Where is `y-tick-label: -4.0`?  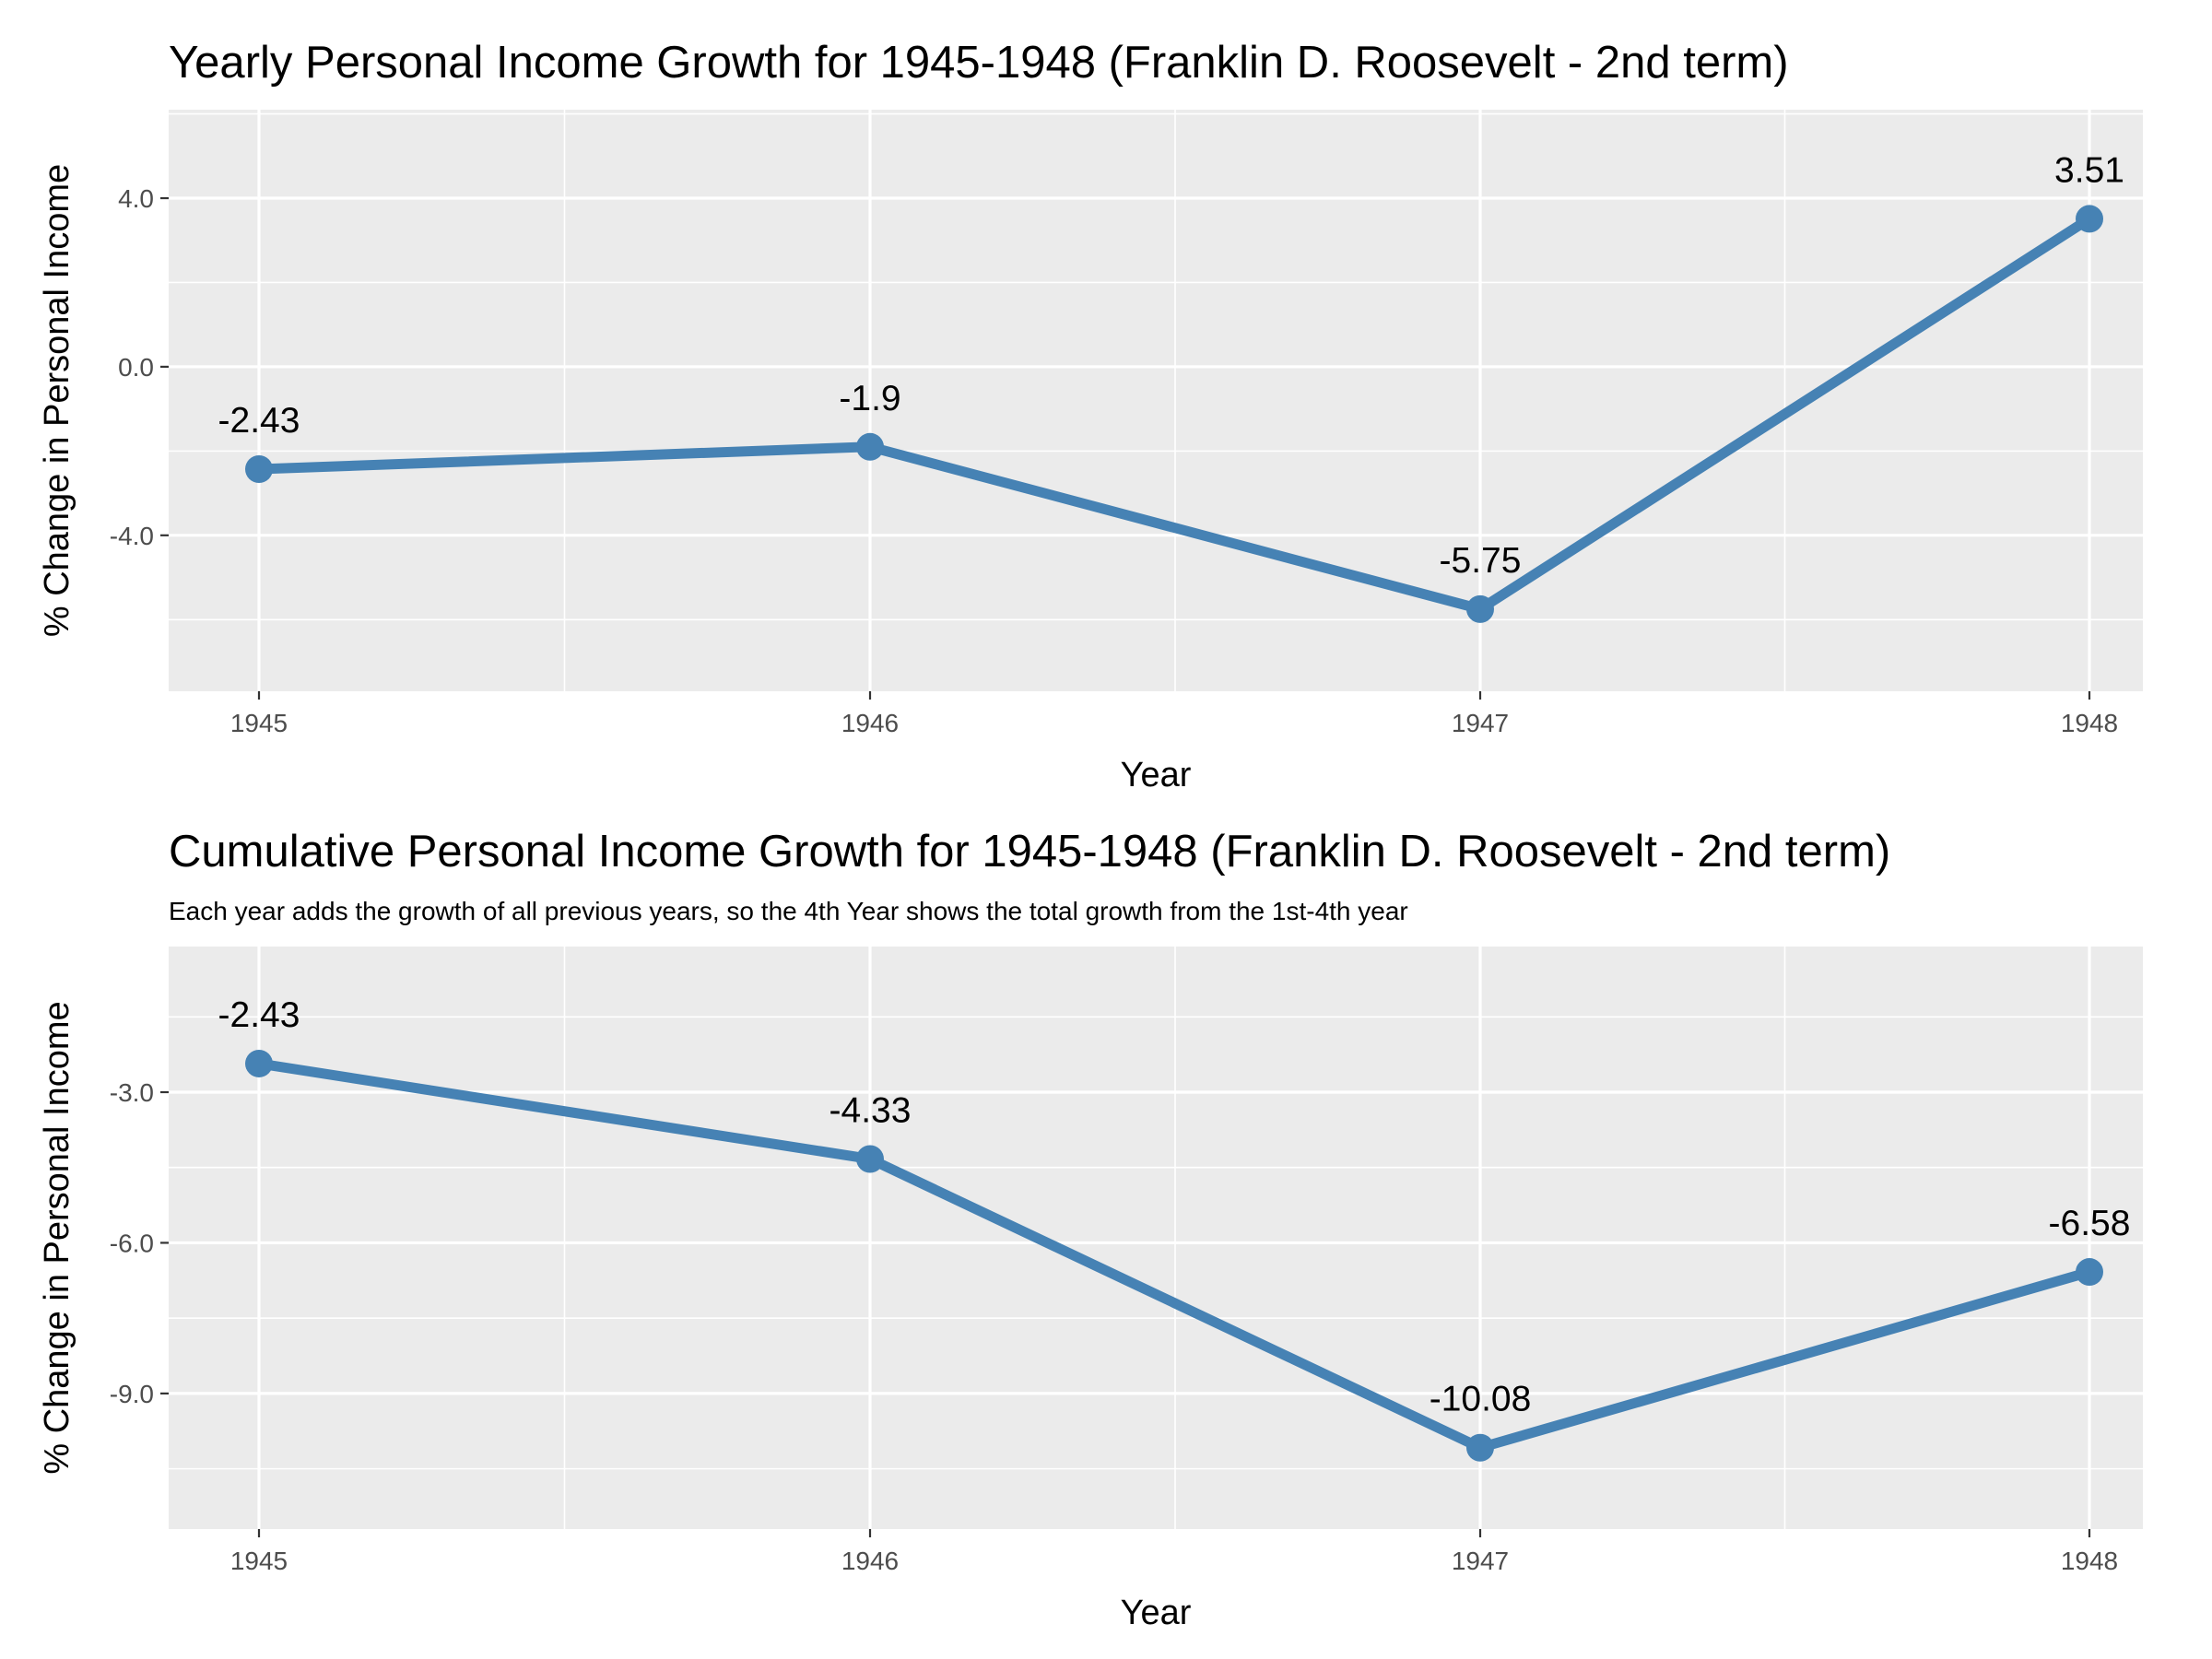 y-tick-label: -4.0 is located at coordinates (132, 536).